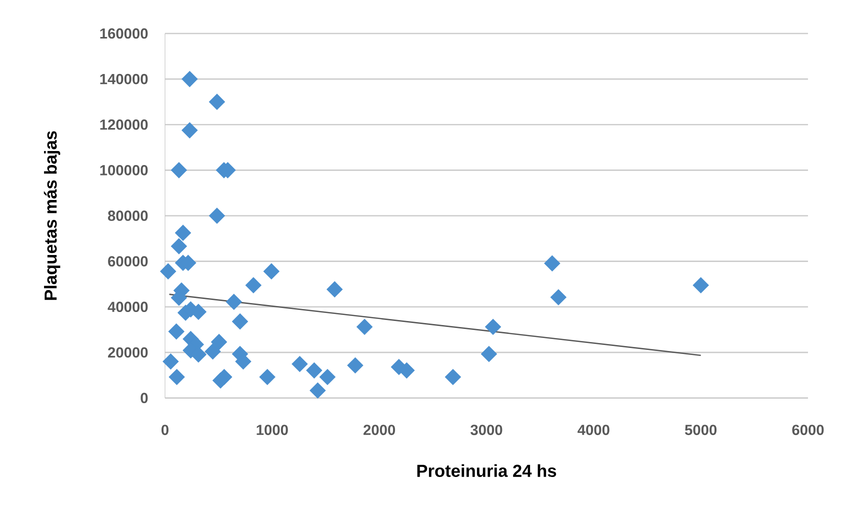 This screenshot has width=841, height=513. Describe the element at coordinates (124, 33) in the screenshot. I see `y-tick-label: 160000` at that location.